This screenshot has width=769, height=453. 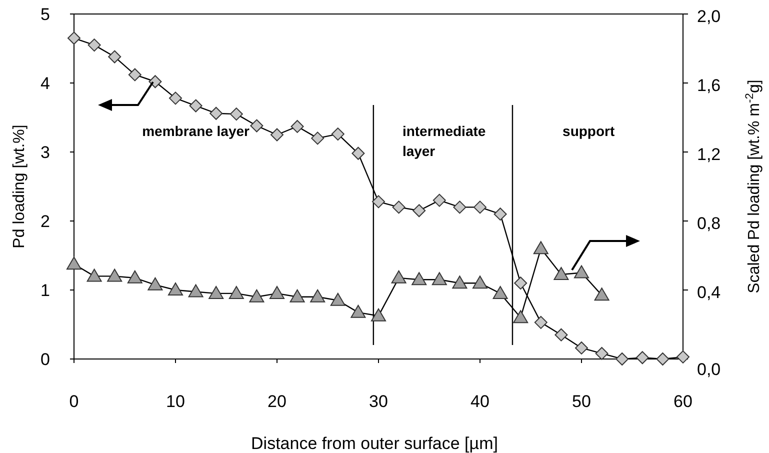 What do you see at coordinates (709, 369) in the screenshot?
I see `y2-tick-label: 0,0` at bounding box center [709, 369].